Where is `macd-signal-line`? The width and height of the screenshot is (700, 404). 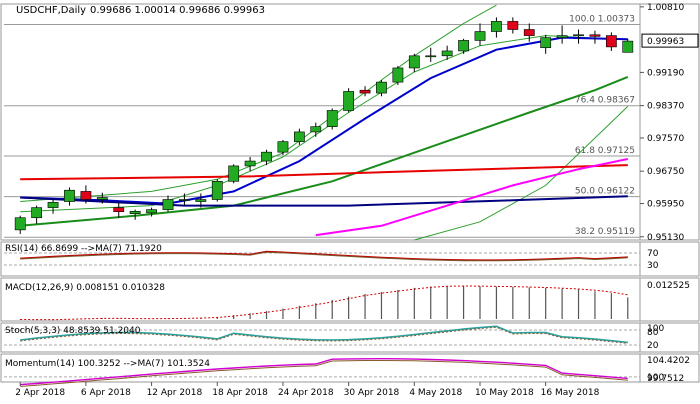 macd-signal-line is located at coordinates (324, 303).